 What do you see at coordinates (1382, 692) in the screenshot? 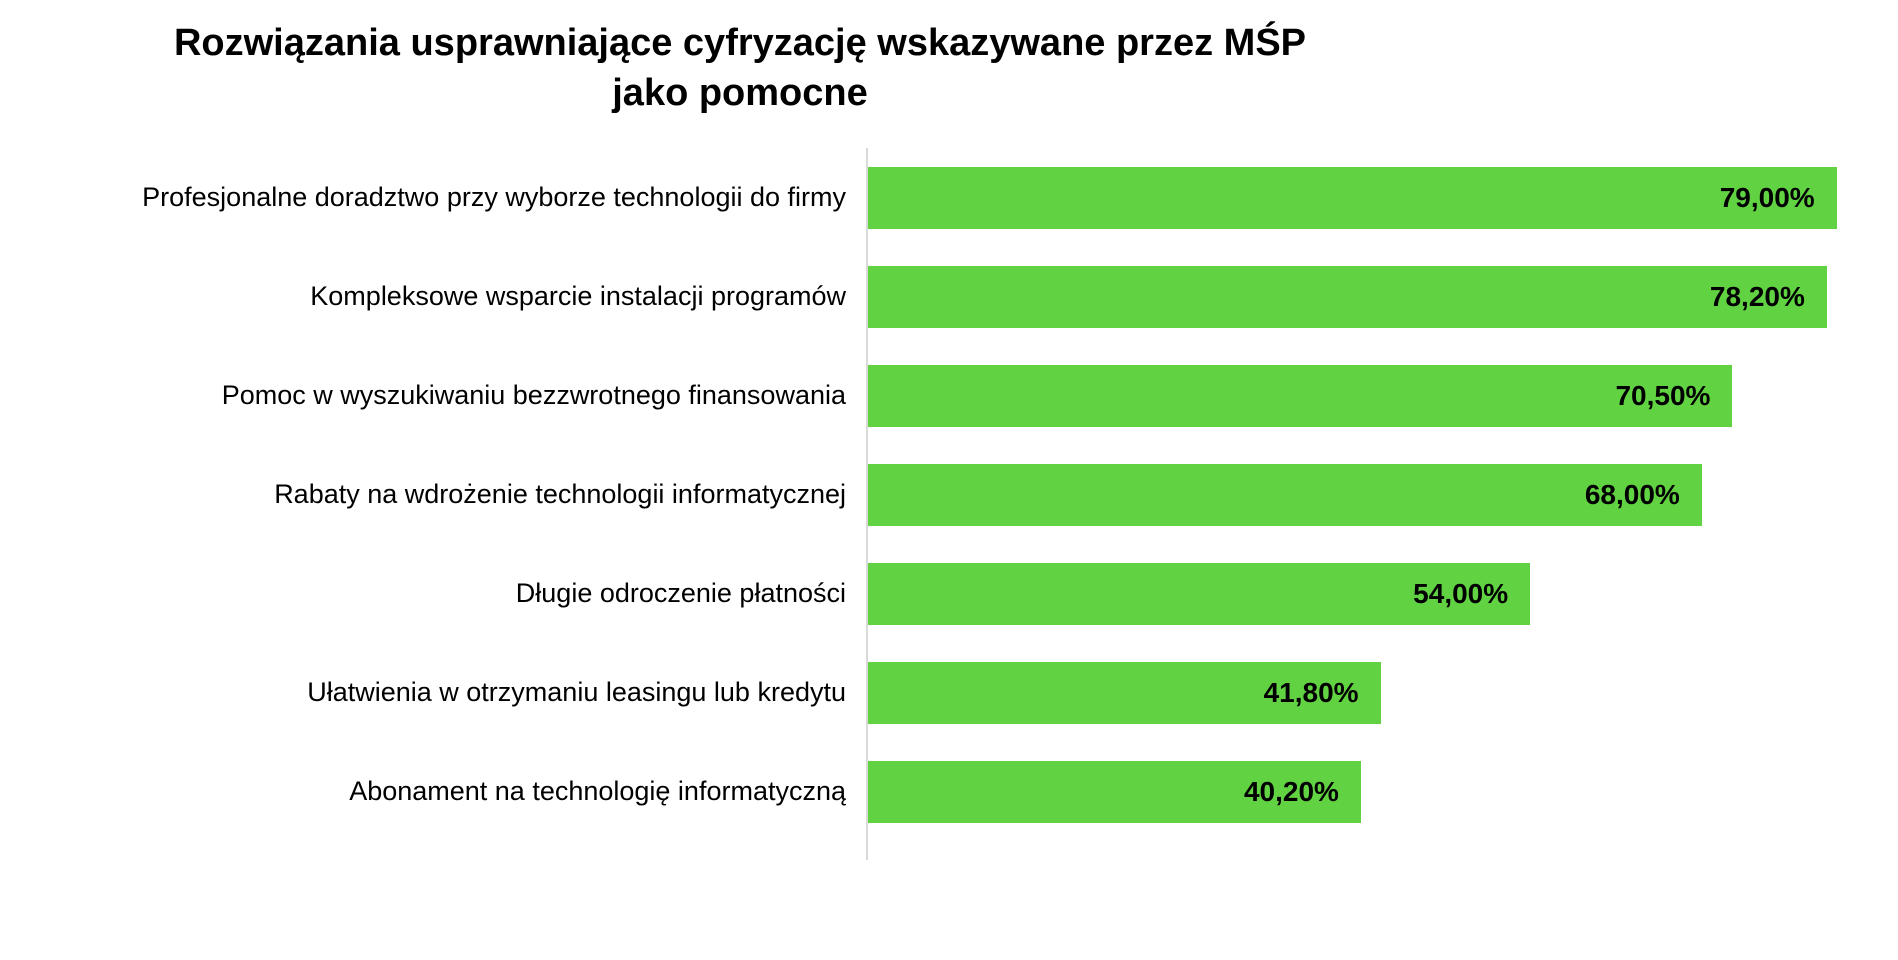
I see `bar-track: 41,80%` at bounding box center [1382, 692].